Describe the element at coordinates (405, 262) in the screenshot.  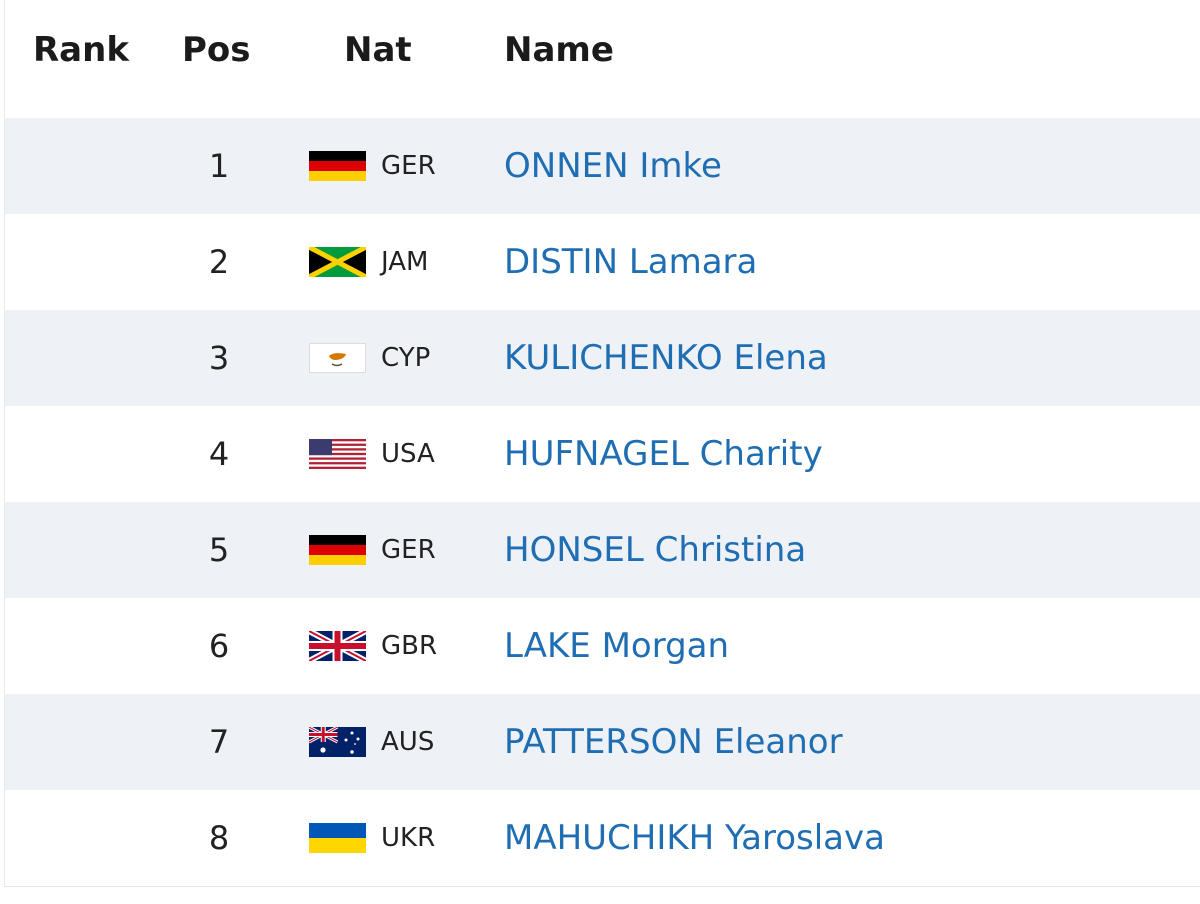
I see `nation-code: JAM` at that location.